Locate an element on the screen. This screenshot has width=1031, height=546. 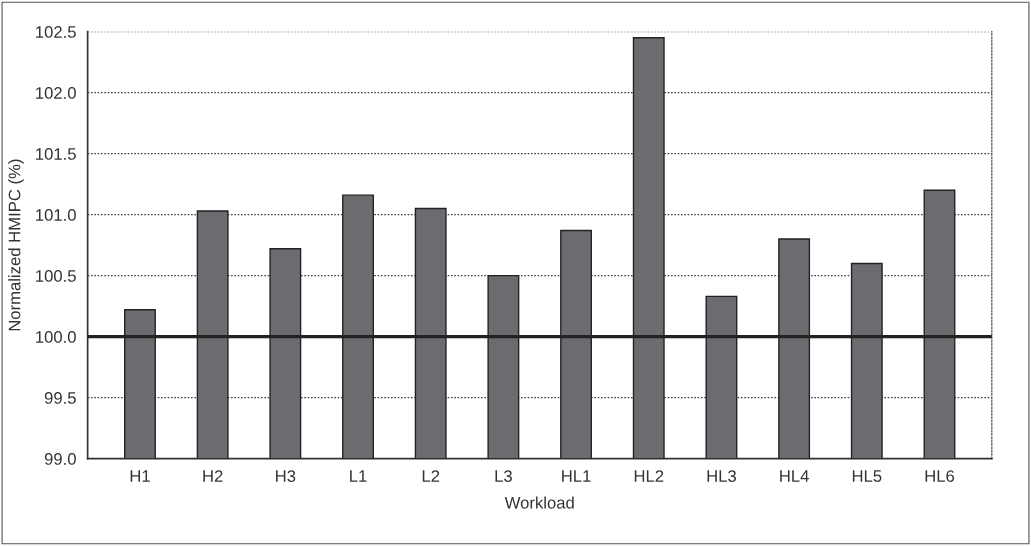
y-tick-label: 100.5 is located at coordinates (56, 276).